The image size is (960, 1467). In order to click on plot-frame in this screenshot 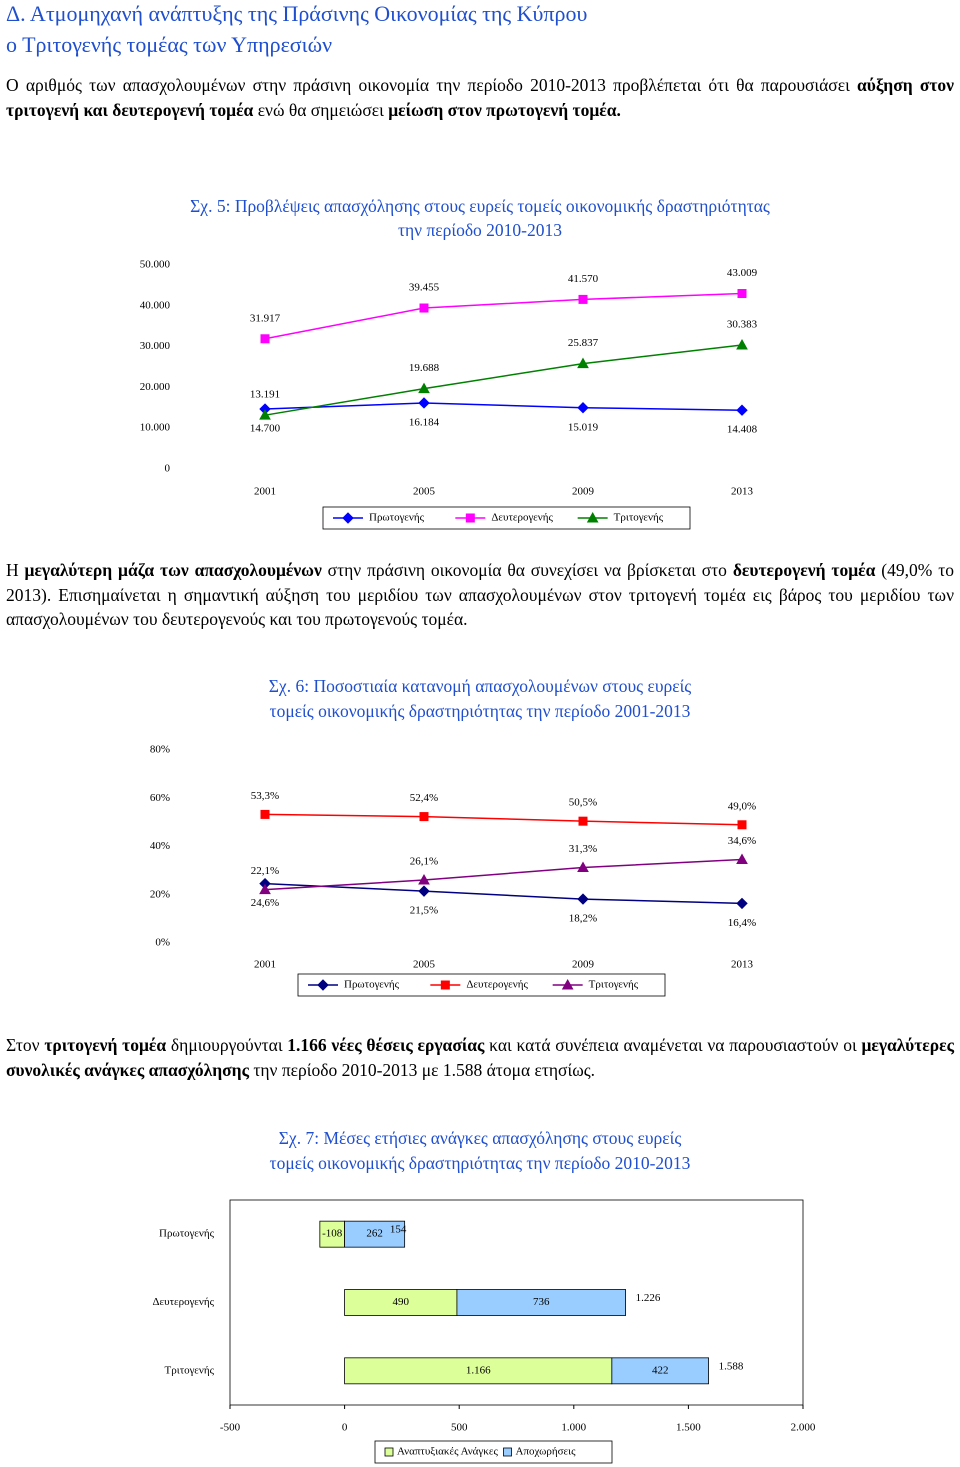, I will do `click(516, 1302)`.